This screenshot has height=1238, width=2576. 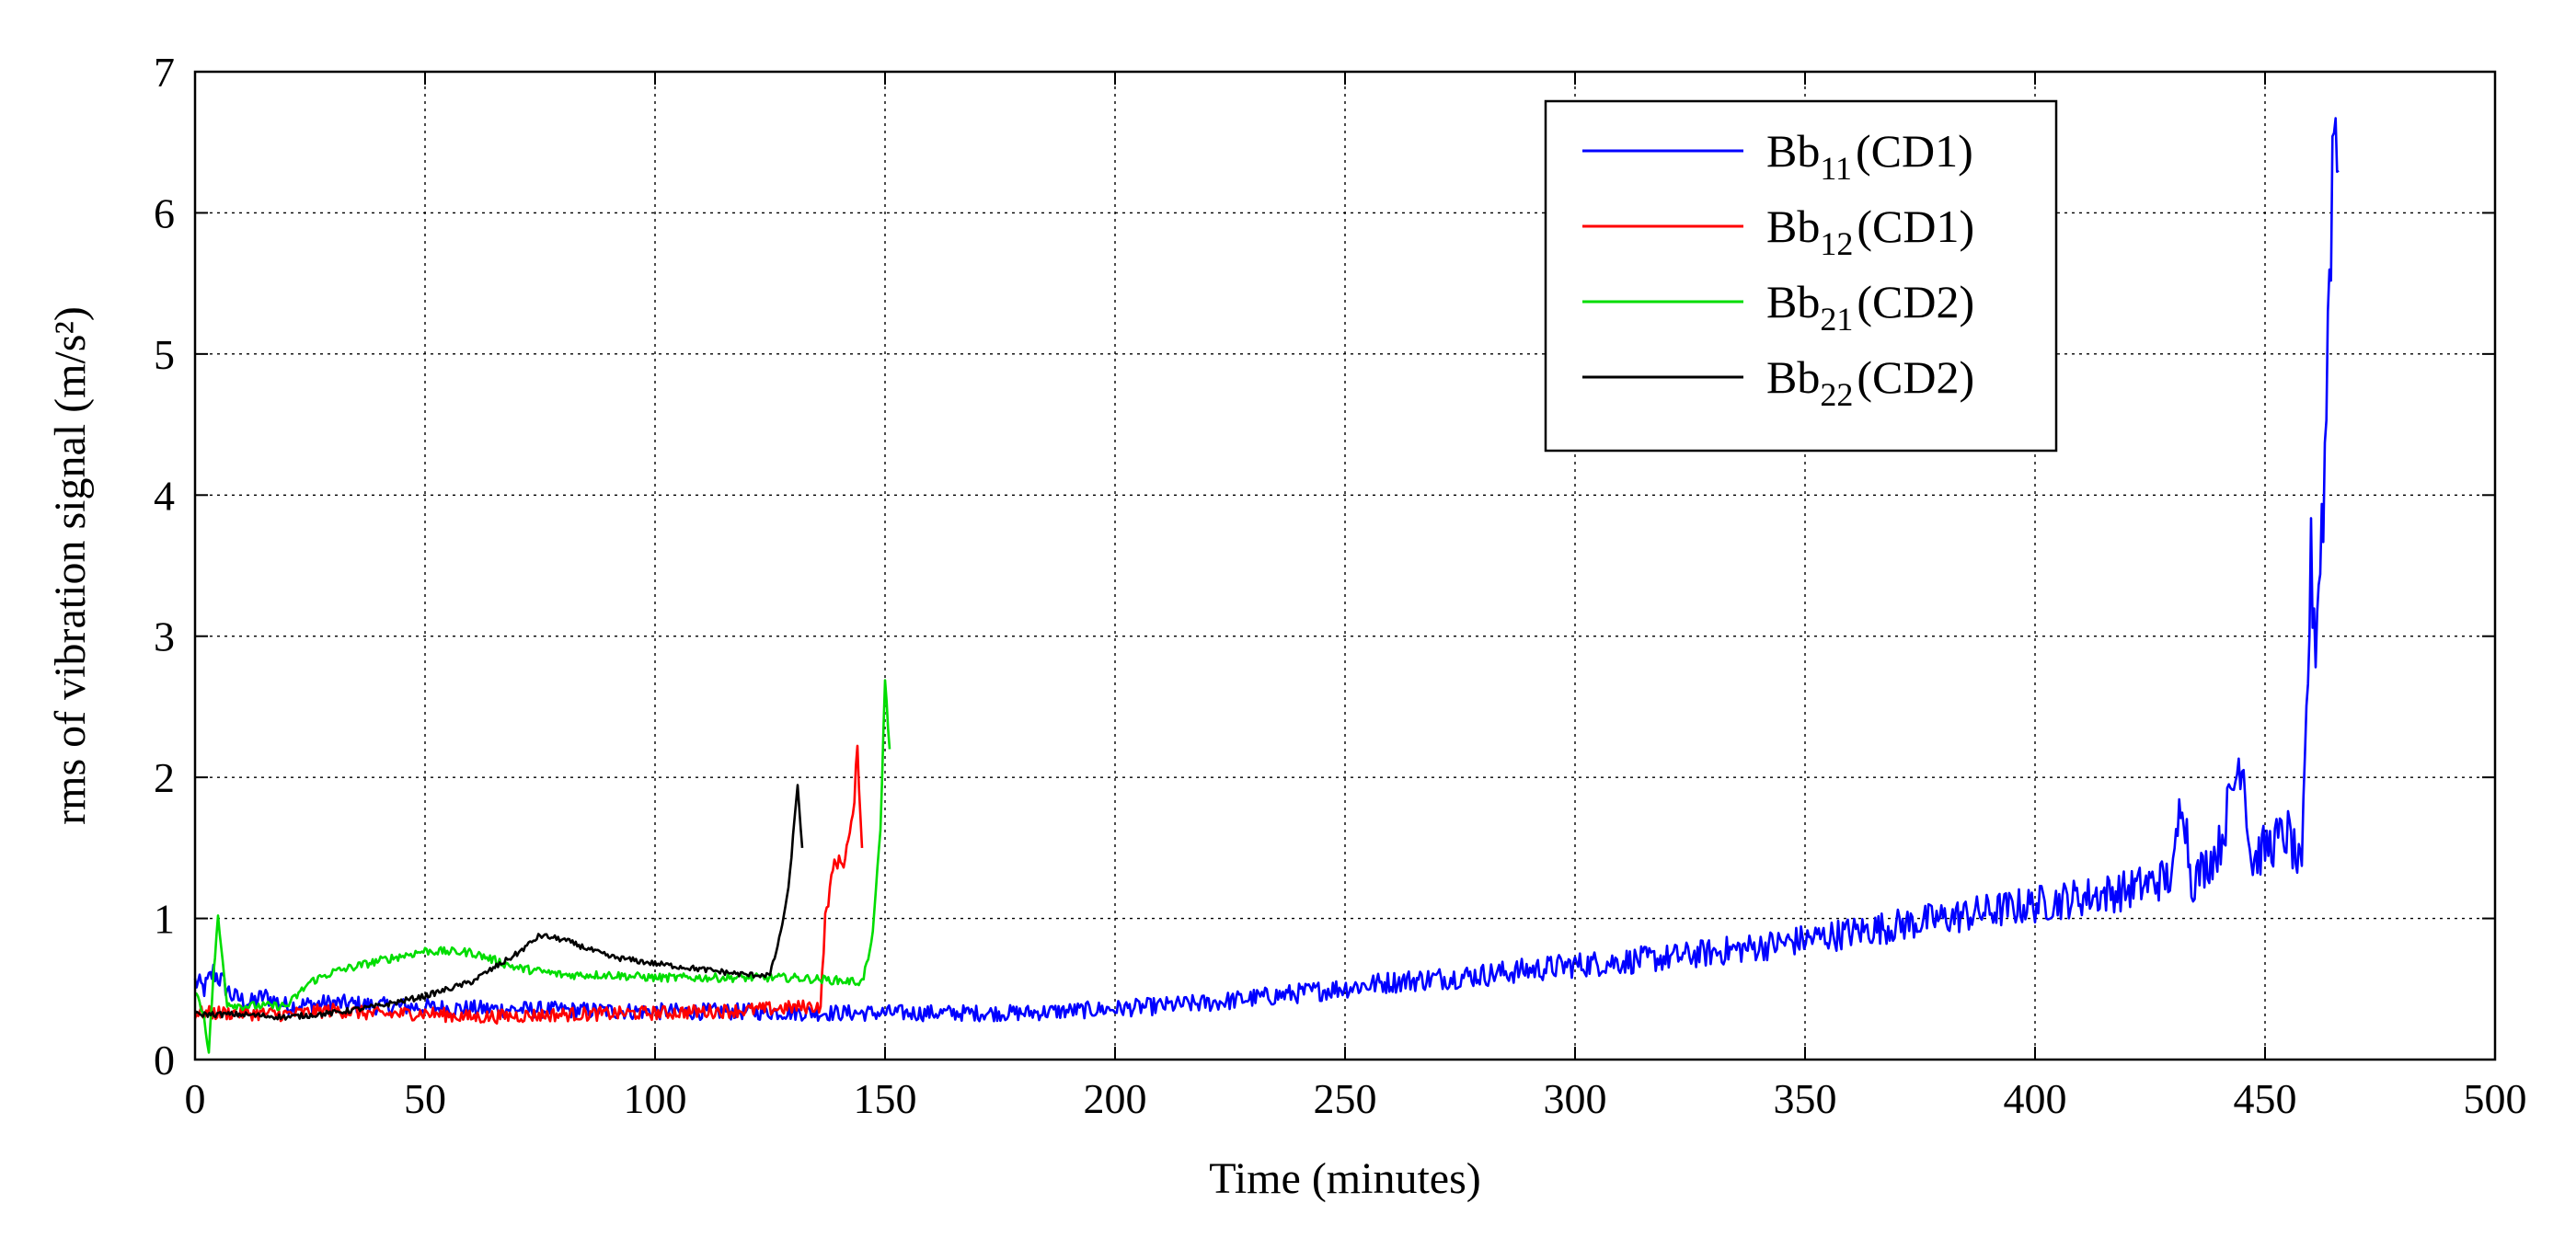 What do you see at coordinates (655, 1098) in the screenshot?
I see `x-tick-label: 100` at bounding box center [655, 1098].